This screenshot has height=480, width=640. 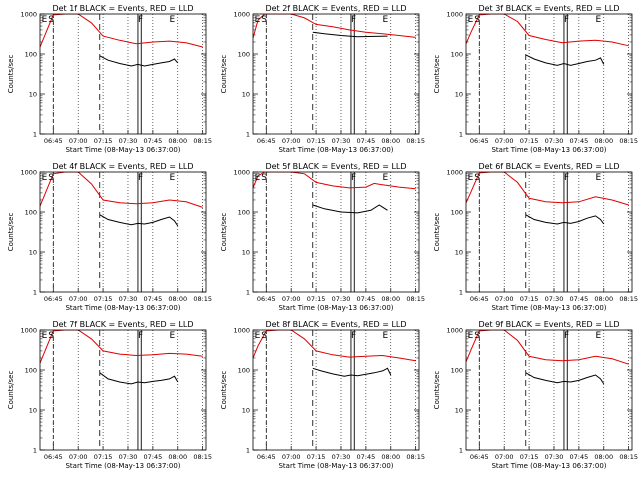 I want to click on chart-title: Det 1f BLACK = Events, RED = LLD, so click(x=122, y=8).